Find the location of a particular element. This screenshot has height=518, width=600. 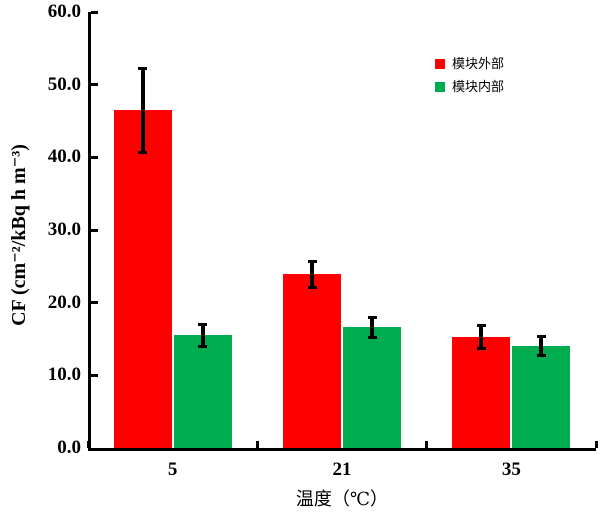

legend: 模块外部 模块内部 is located at coordinates (469, 80).